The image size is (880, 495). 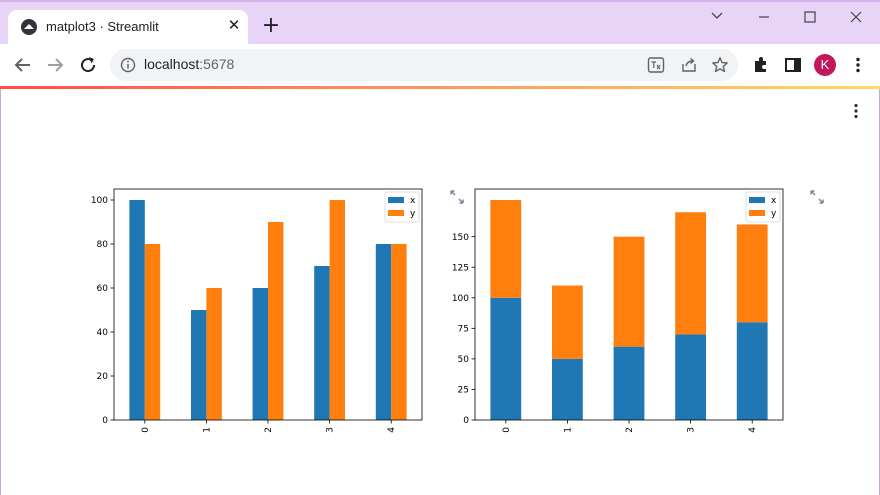 What do you see at coordinates (234, 25) in the screenshot?
I see `close-icon: ✕` at bounding box center [234, 25].